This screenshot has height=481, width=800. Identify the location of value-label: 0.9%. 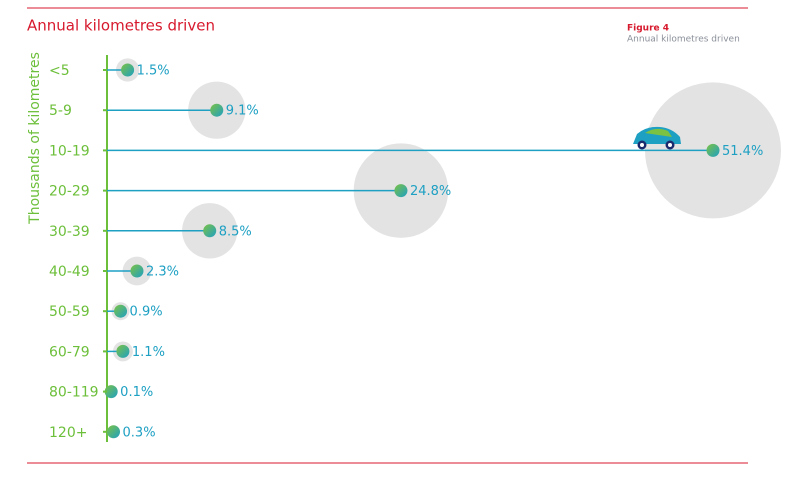
(146, 312).